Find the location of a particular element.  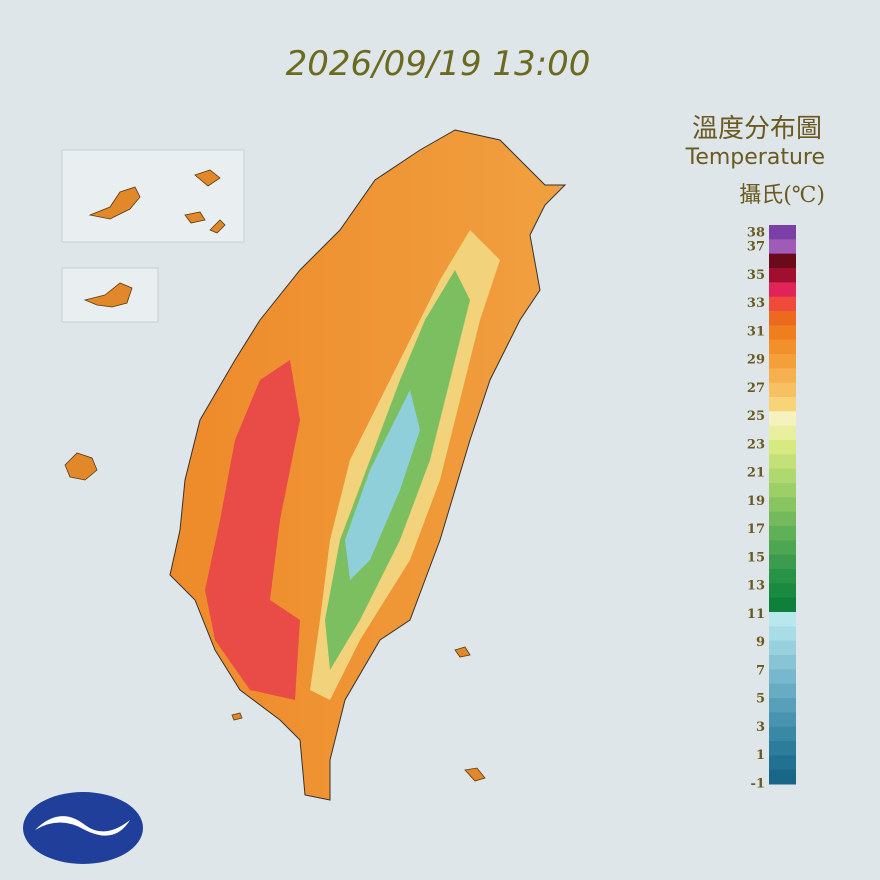

penghu is located at coordinates (81, 466).